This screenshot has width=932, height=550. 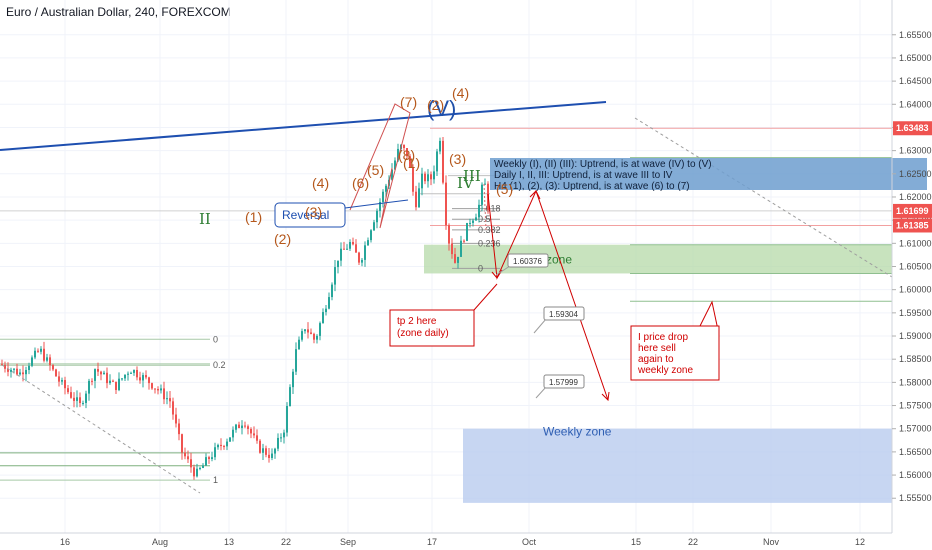 What do you see at coordinates (577, 432) in the screenshot?
I see `weekly-zone-label: Weekly zone` at bounding box center [577, 432].